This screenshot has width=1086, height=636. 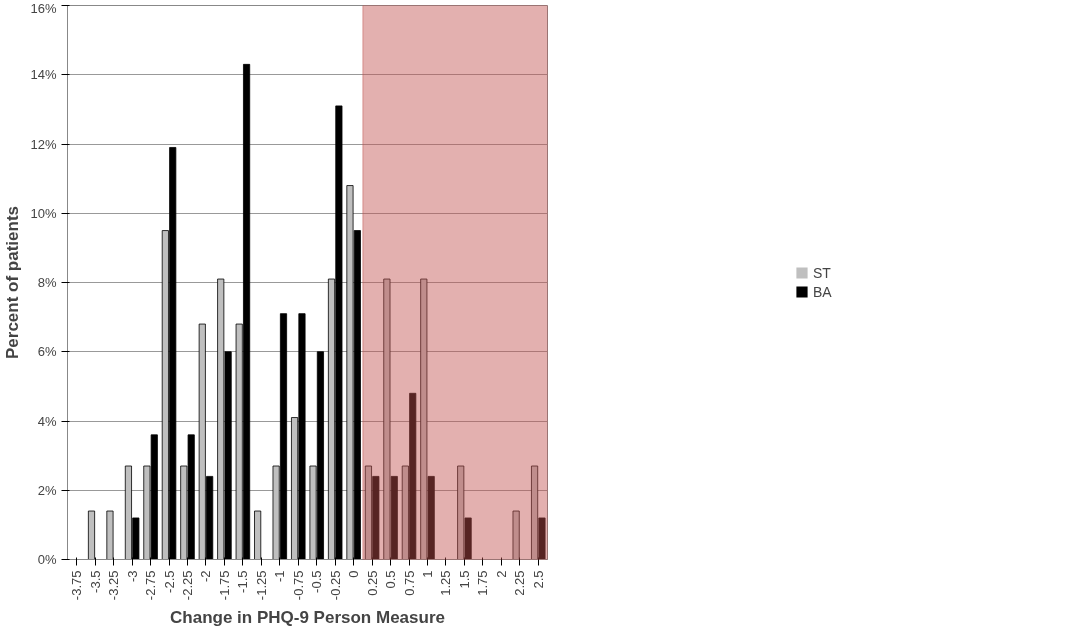 What do you see at coordinates (43, 8) in the screenshot?
I see `y-tick-label: 16%` at bounding box center [43, 8].